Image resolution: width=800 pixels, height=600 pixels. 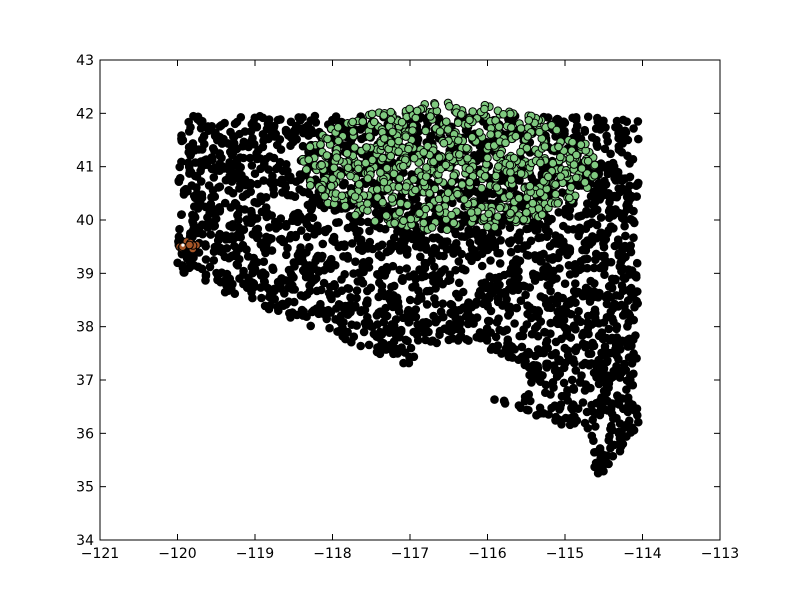 I want to click on point-highlight, so click(x=183, y=245).